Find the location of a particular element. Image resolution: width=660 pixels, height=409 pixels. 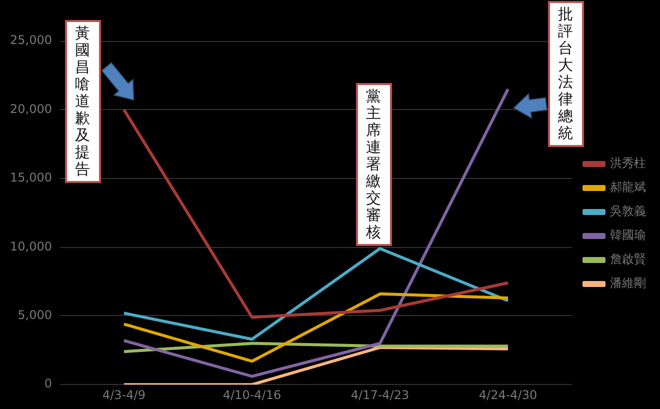

x-tick-label: 4/17-4/23 is located at coordinates (380, 395).